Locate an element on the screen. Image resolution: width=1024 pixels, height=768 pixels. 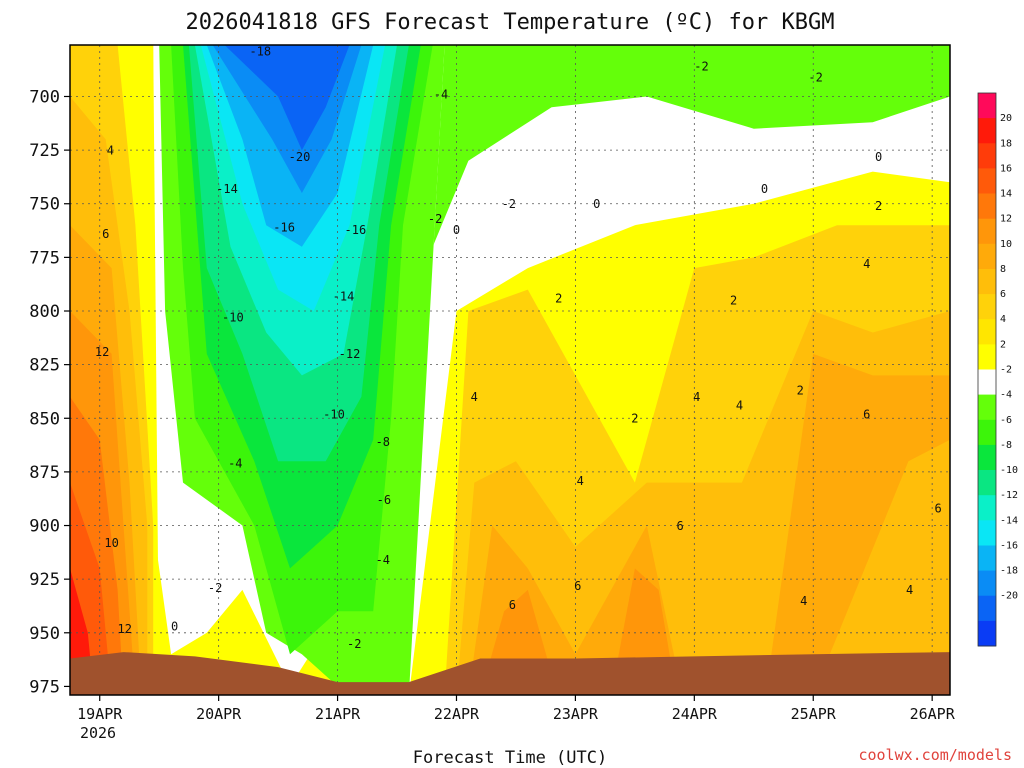
x-tick-label: 24APR is located at coordinates (695, 714).